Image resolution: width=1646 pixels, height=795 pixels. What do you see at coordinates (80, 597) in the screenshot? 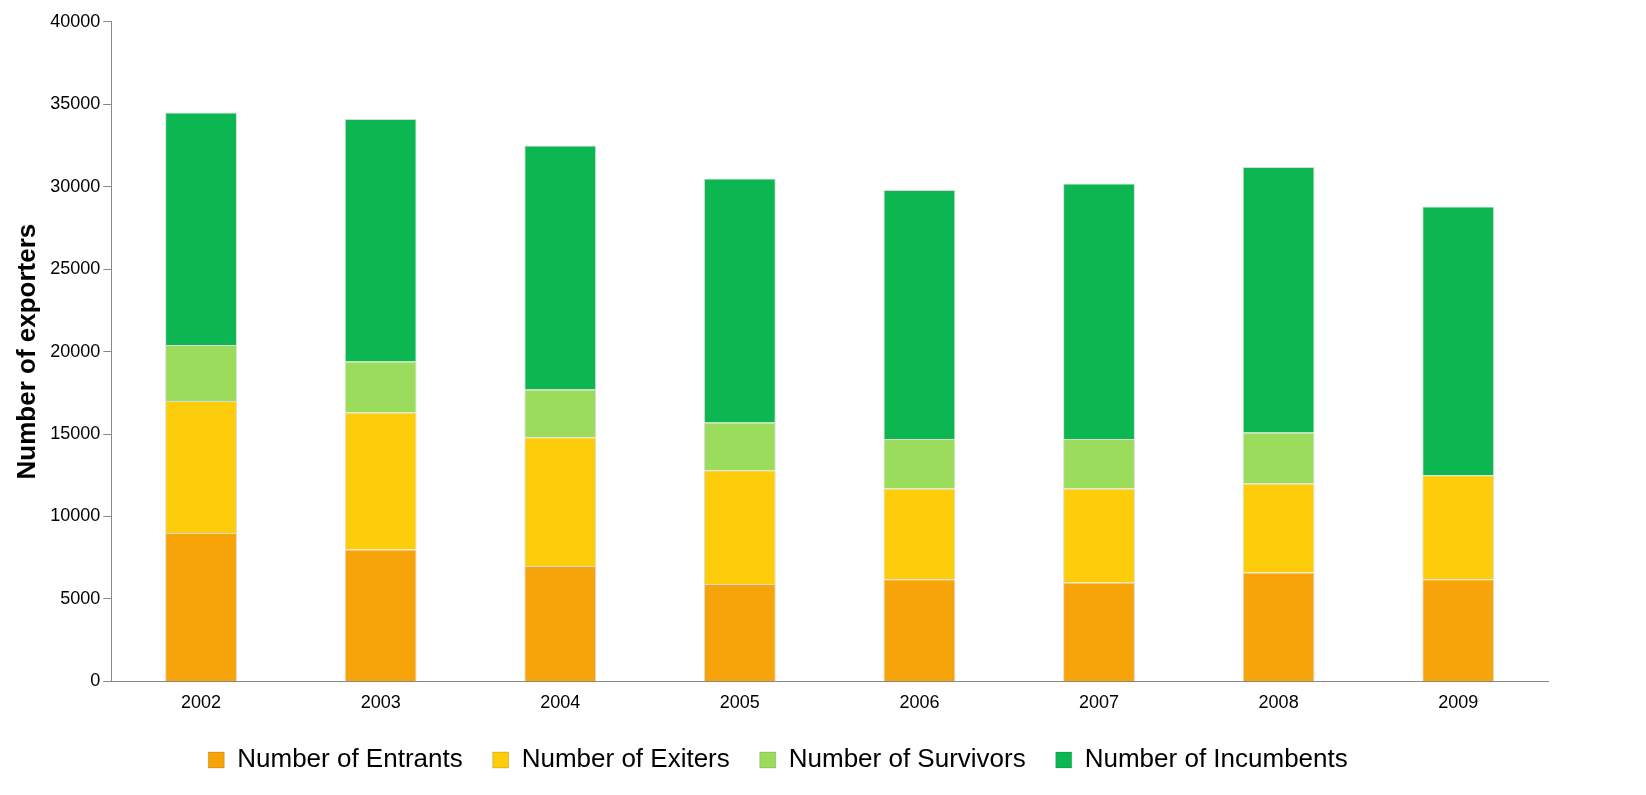
I see `y-tick-label: 5000` at bounding box center [80, 597].